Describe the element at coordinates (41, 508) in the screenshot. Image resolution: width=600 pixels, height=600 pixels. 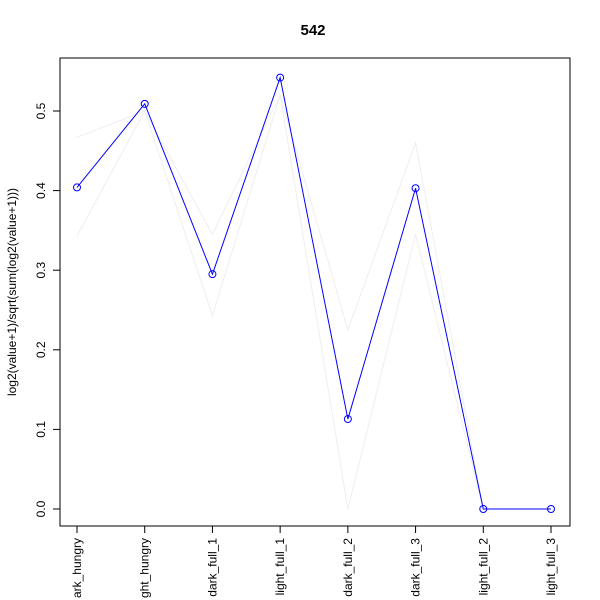
I see `y-tick-label: 0.0` at that location.